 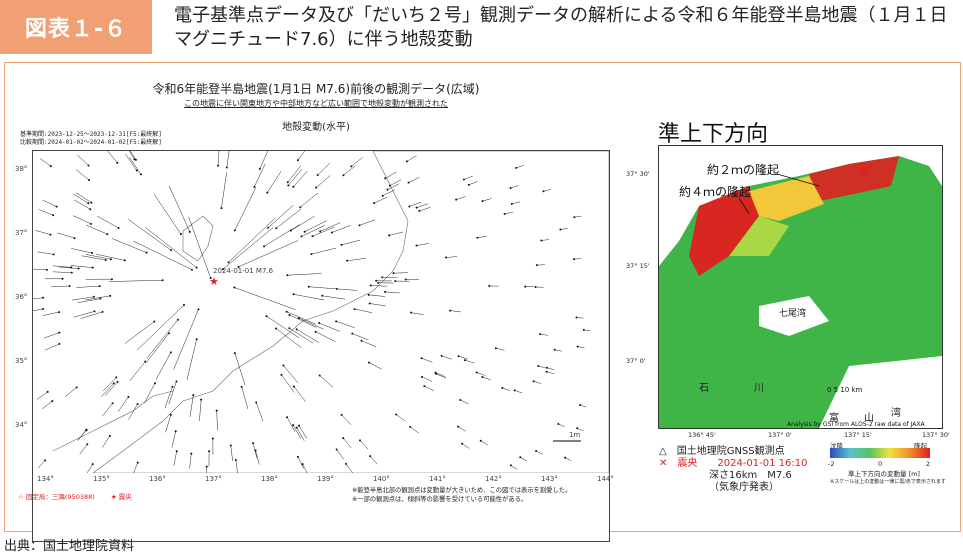 I want to click on x-tick-label: 142°, so click(x=493, y=479).